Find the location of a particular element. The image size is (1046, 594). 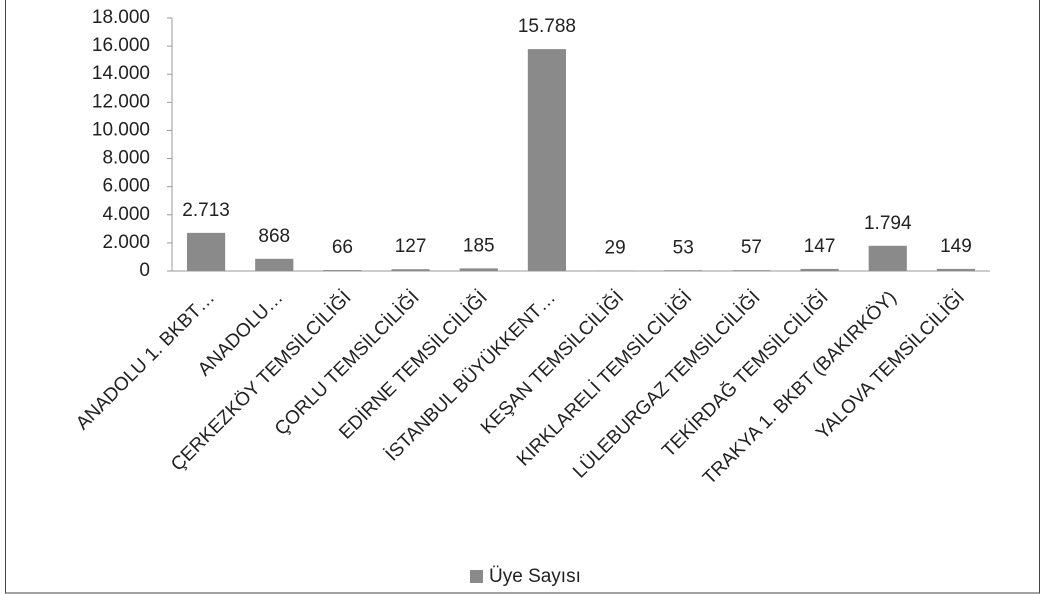

y-tick-label: 16.000 is located at coordinates (121, 45).